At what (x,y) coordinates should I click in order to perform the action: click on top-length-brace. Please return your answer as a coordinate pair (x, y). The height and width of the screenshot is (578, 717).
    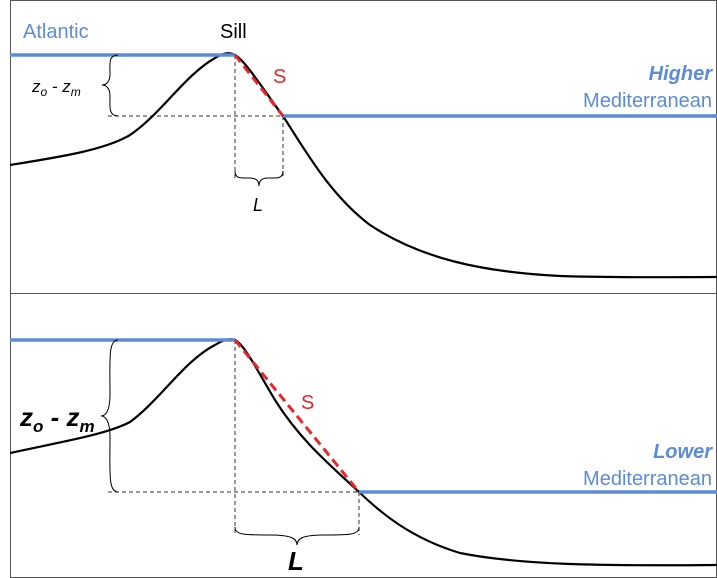
    Looking at the image, I should click on (259, 178).